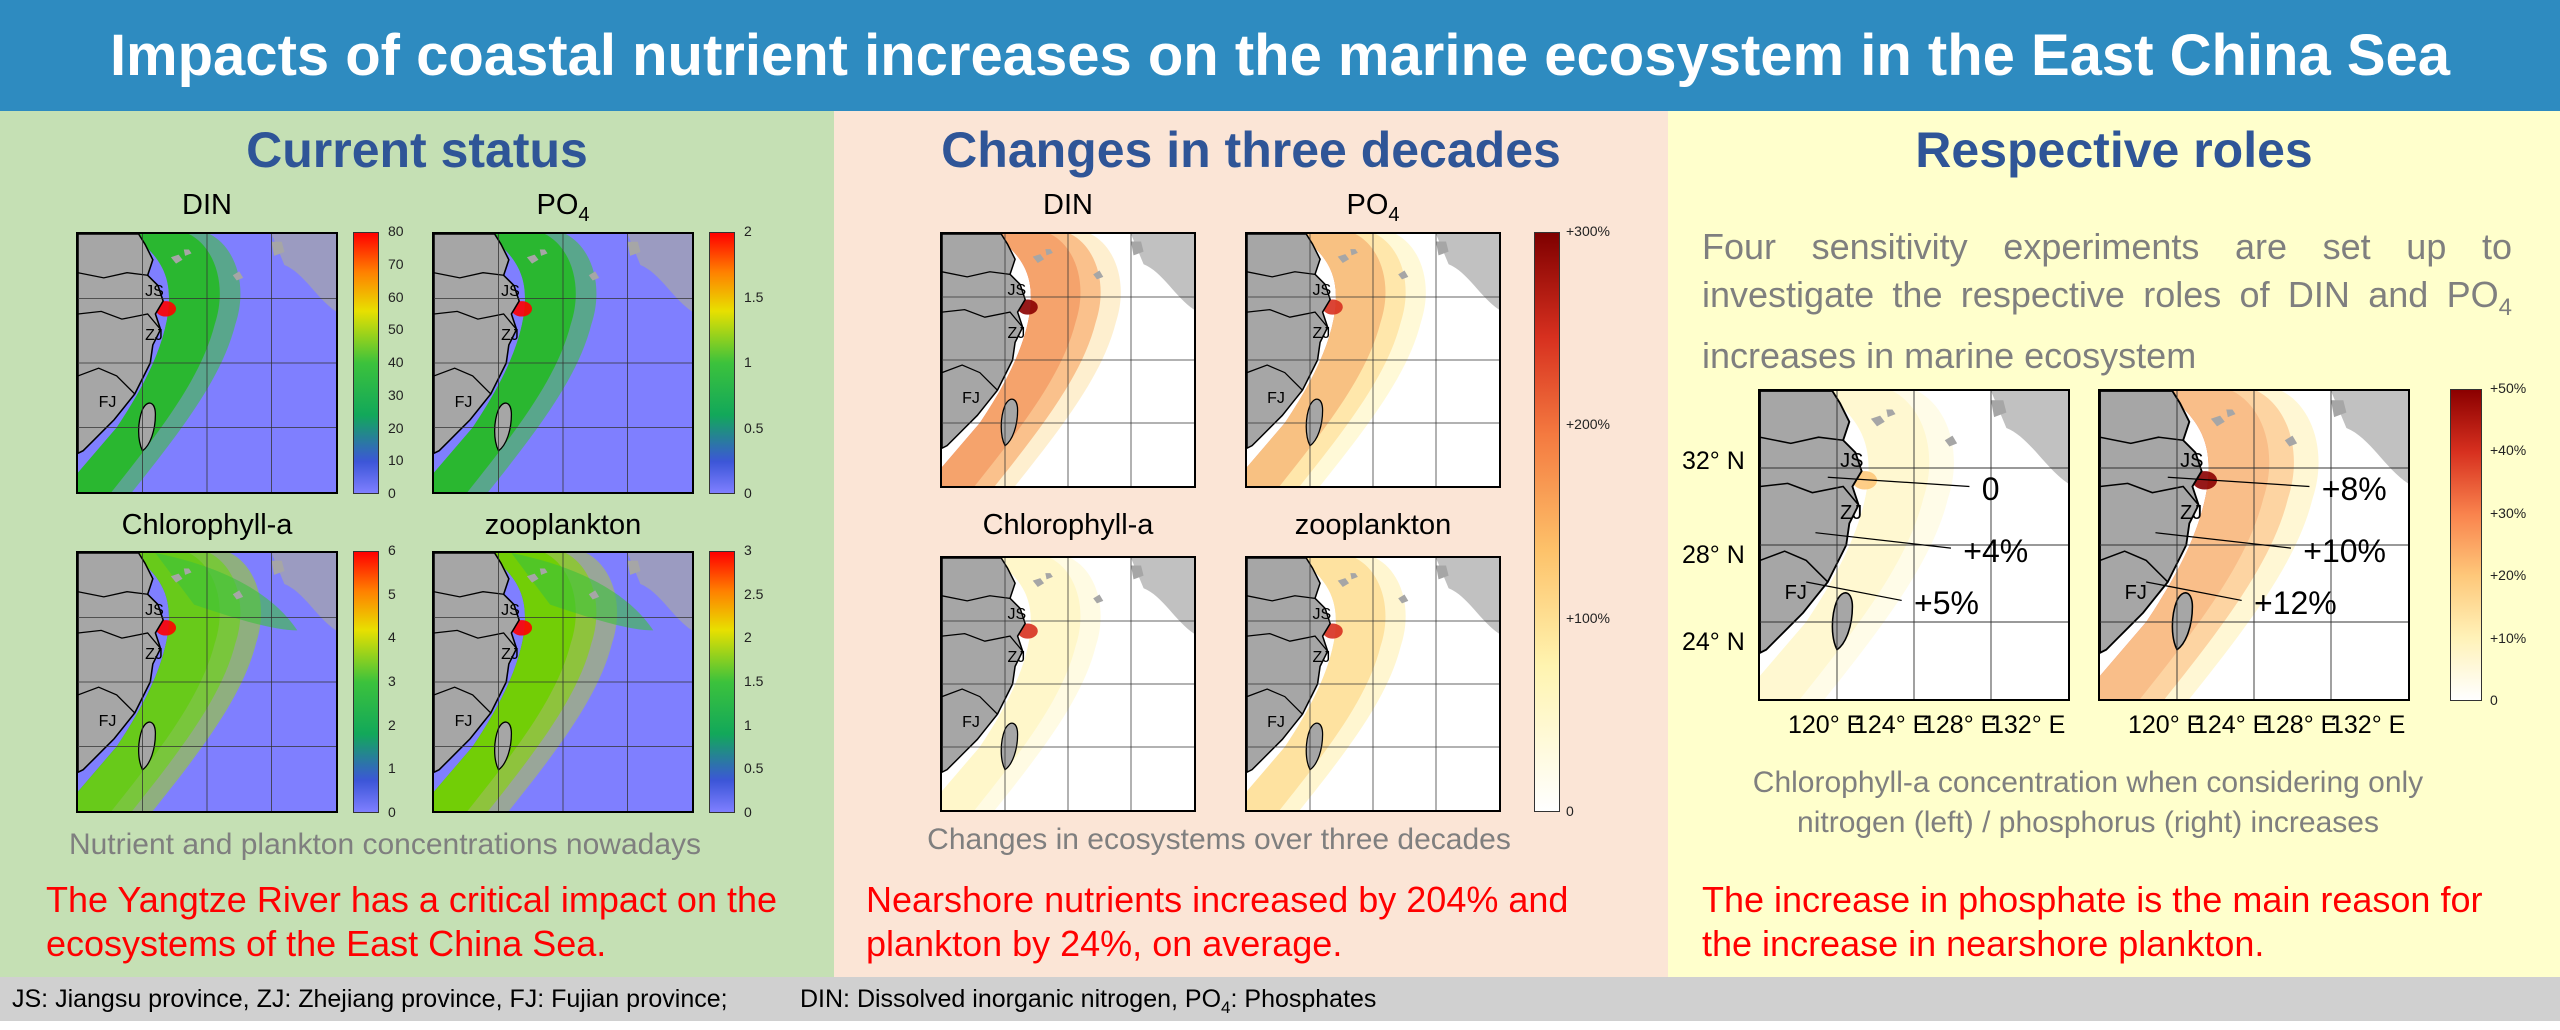  I want to click on sensitivity-value-label: +10%, so click(2344, 550).